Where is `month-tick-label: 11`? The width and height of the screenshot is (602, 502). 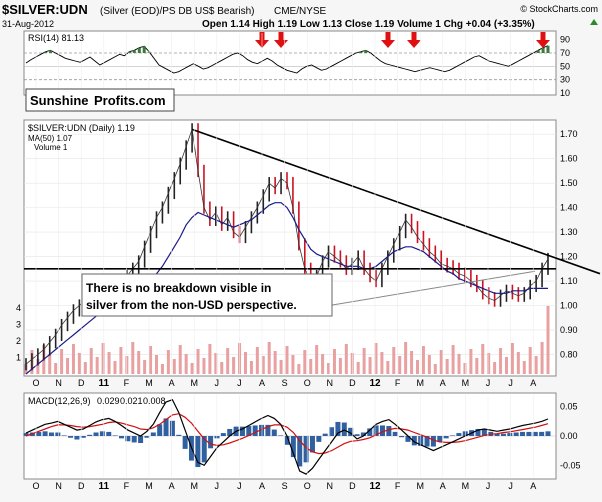 month-tick-label: 11 is located at coordinates (104, 383).